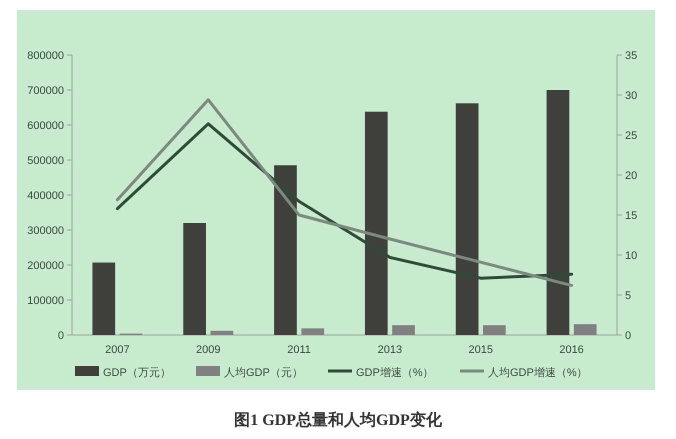  What do you see at coordinates (631, 136) in the screenshot?
I see `y2-tick-label: 25` at bounding box center [631, 136].